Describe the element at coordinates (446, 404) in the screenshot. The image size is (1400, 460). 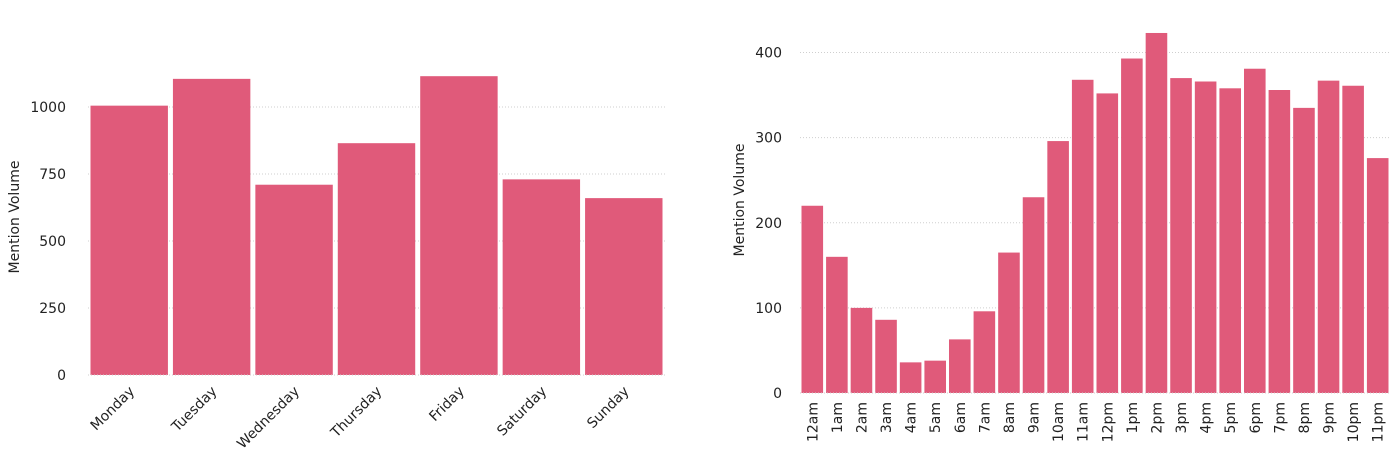
I see `x-tick-label: Friday` at that location.